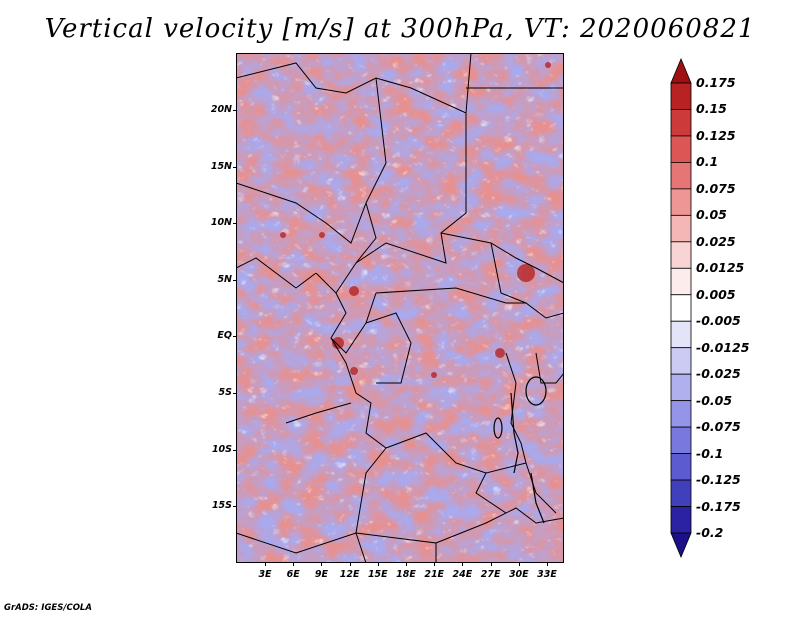 This screenshot has width=800, height=618. Describe the element at coordinates (716, 294) in the screenshot. I see `colorbar-label: 0.005` at that location.